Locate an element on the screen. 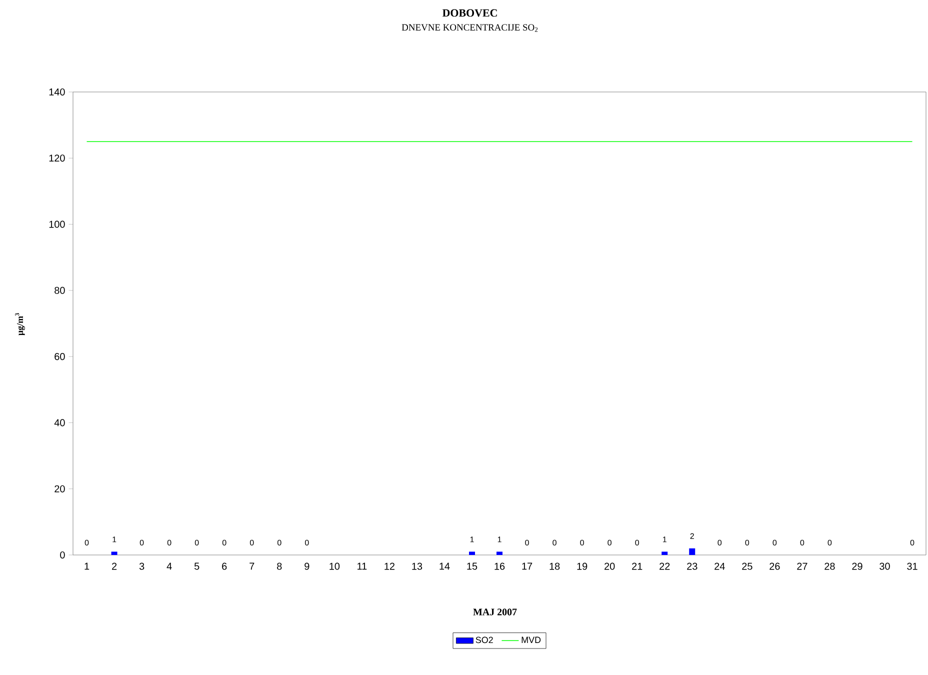 This screenshot has width=928, height=675. chart-subtitle: DNEVNE KONCENTRACIJE SO$_{2}$ is located at coordinates (470, 28).